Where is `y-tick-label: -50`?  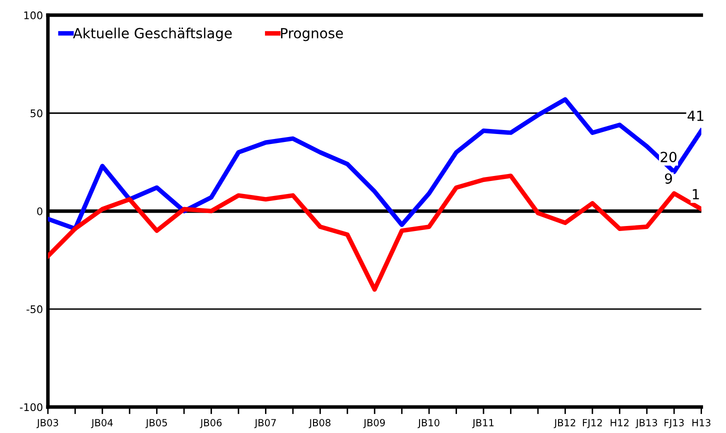 y-tick-label: -50 is located at coordinates (34, 309).